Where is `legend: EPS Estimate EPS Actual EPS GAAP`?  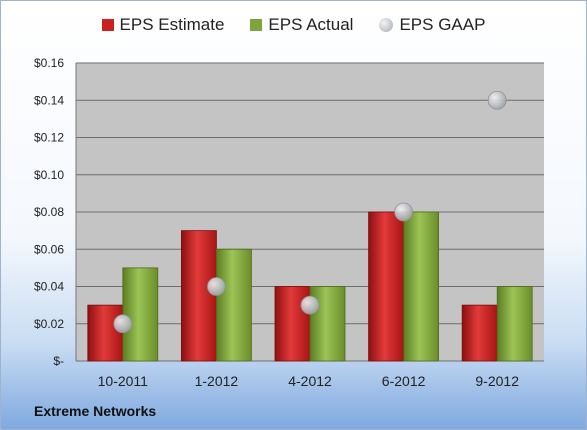
legend: EPS Estimate EPS Actual EPS GAAP is located at coordinates (293, 25).